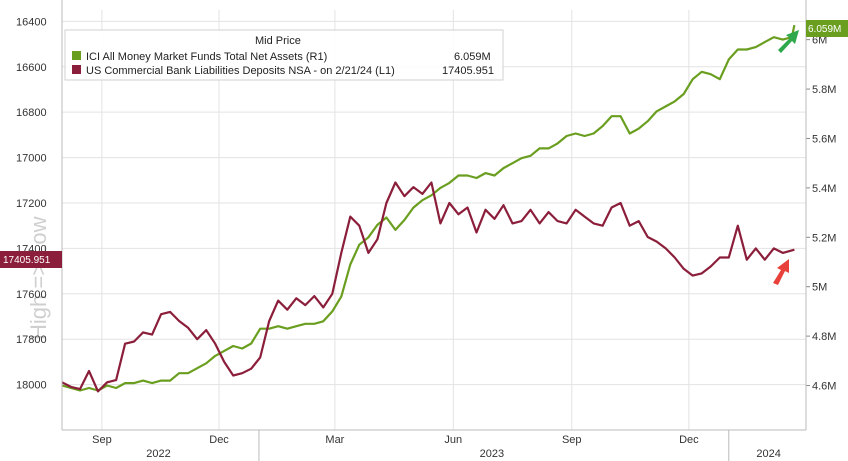 The width and height of the screenshot is (848, 461). Describe the element at coordinates (31, 340) in the screenshot. I see `left-tick-label: 17800` at that location.